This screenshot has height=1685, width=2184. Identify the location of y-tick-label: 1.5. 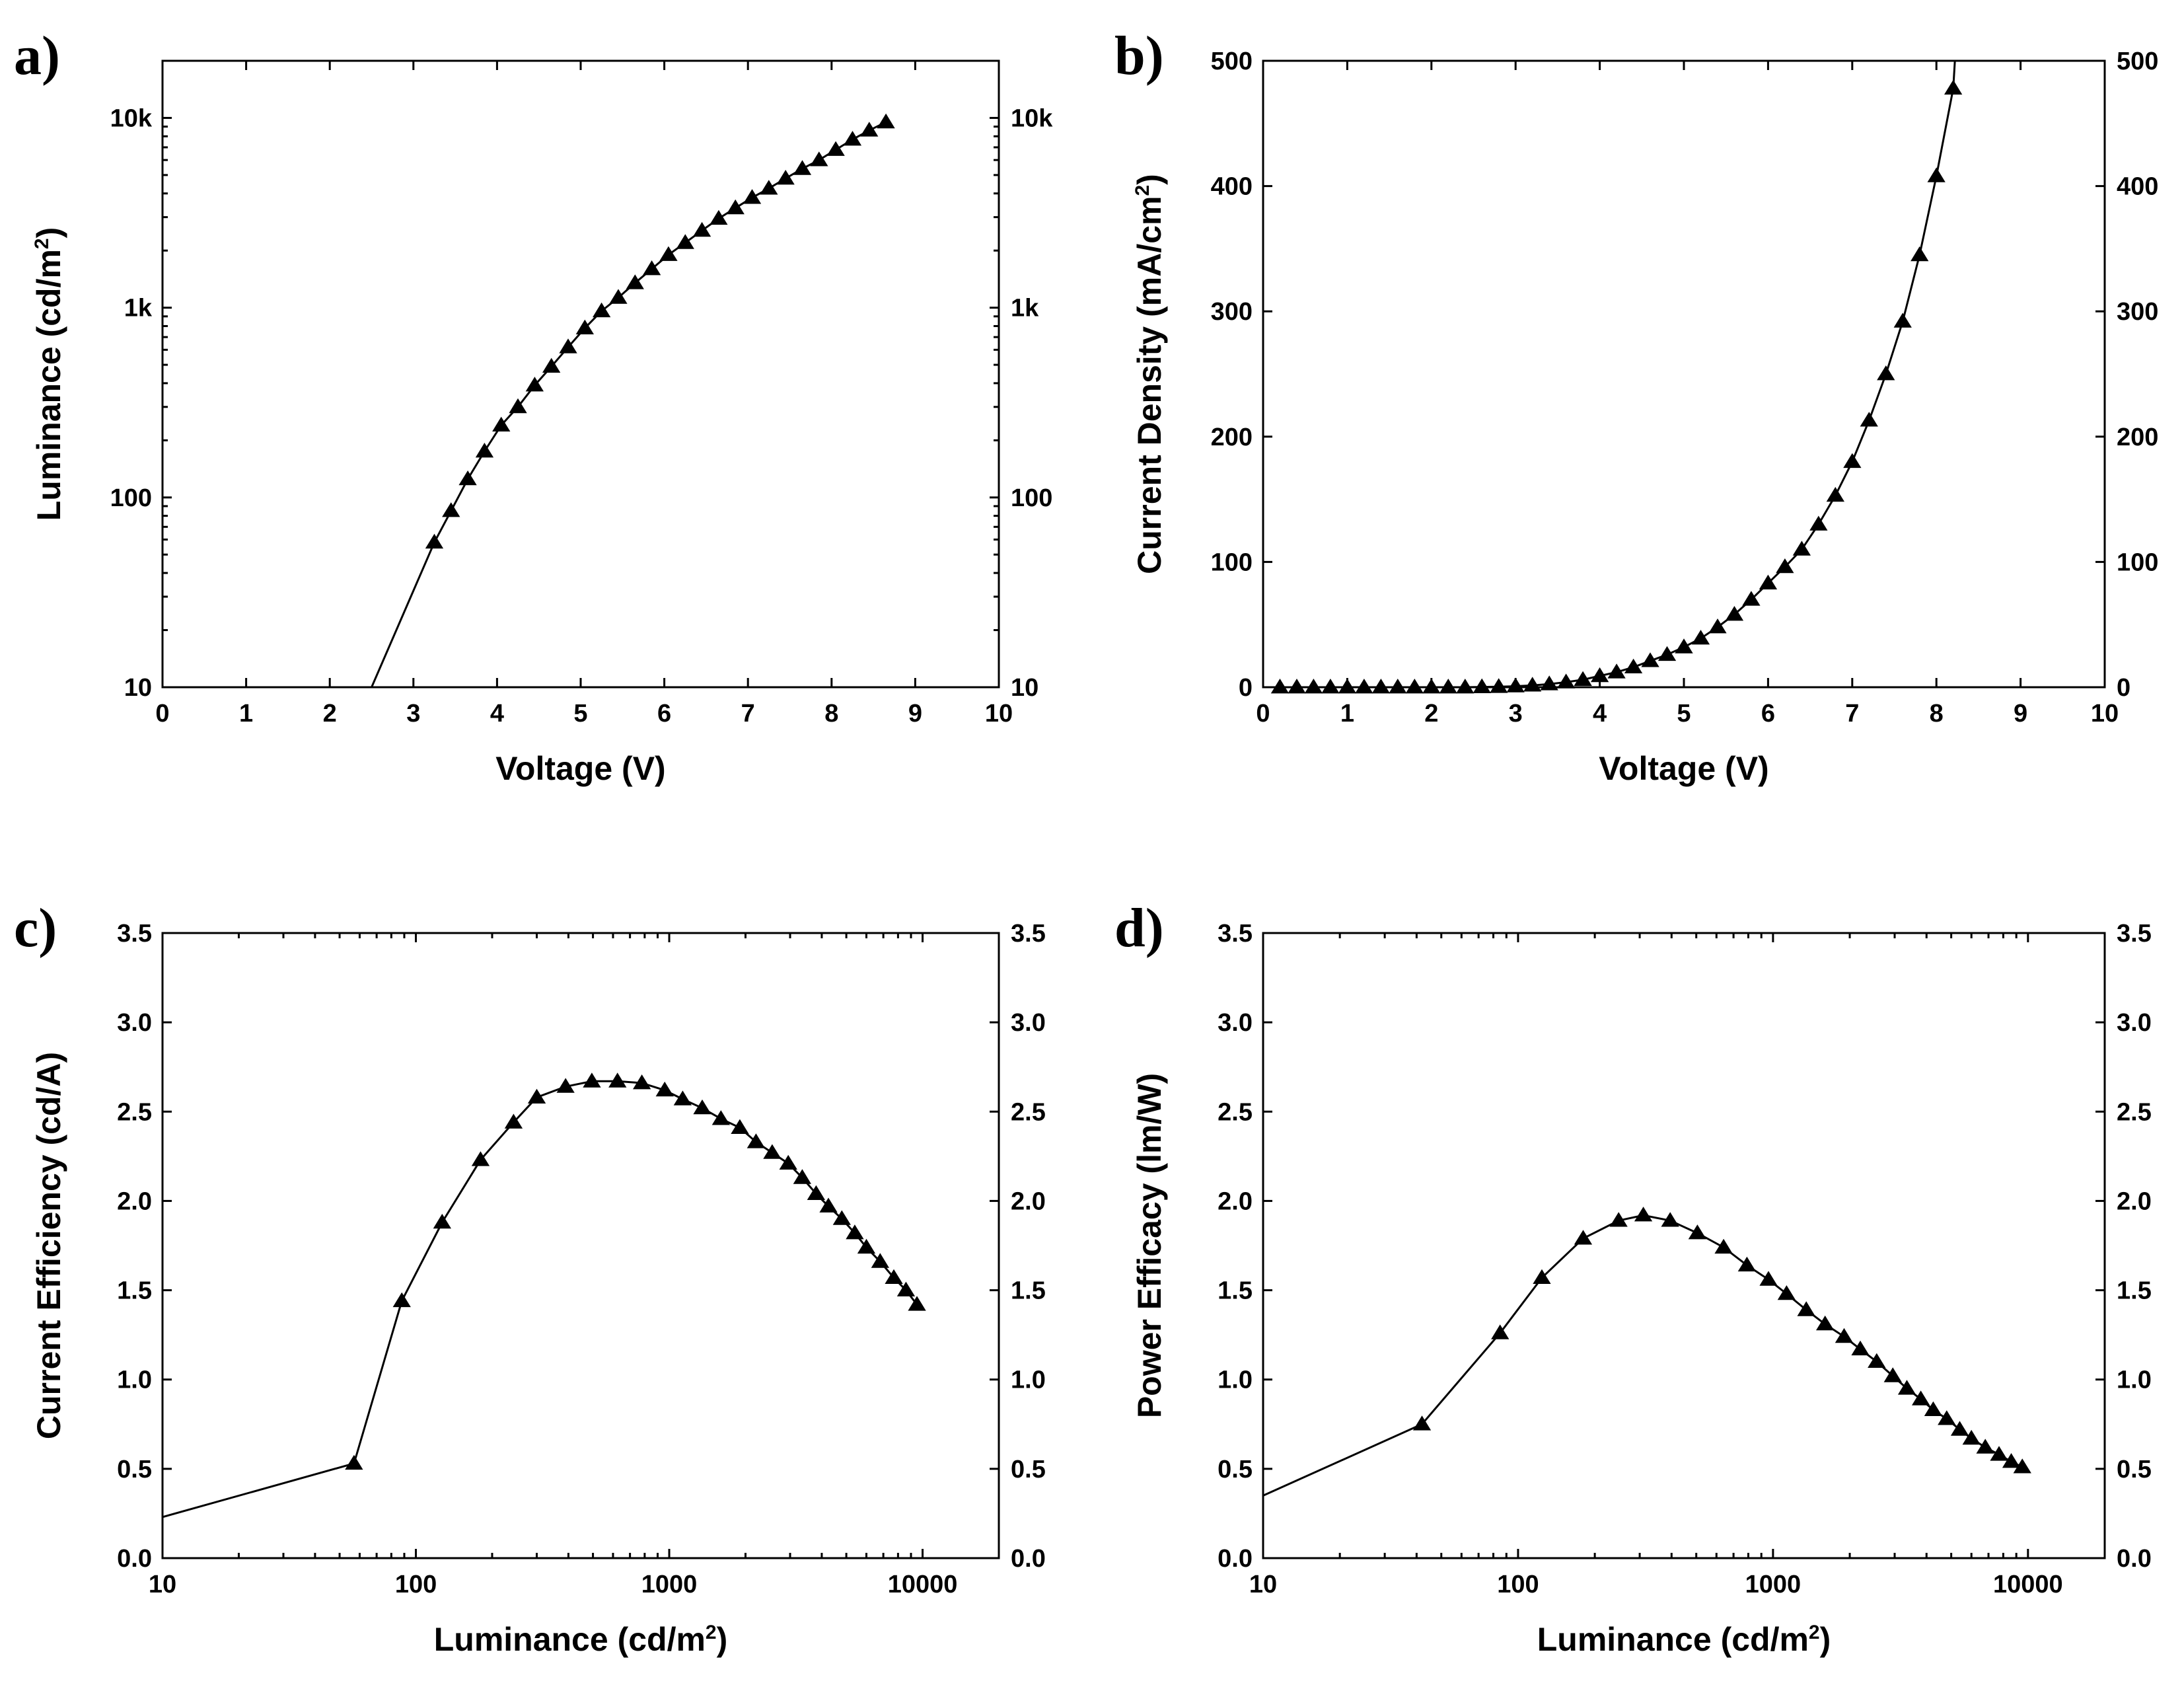
(134, 1291).